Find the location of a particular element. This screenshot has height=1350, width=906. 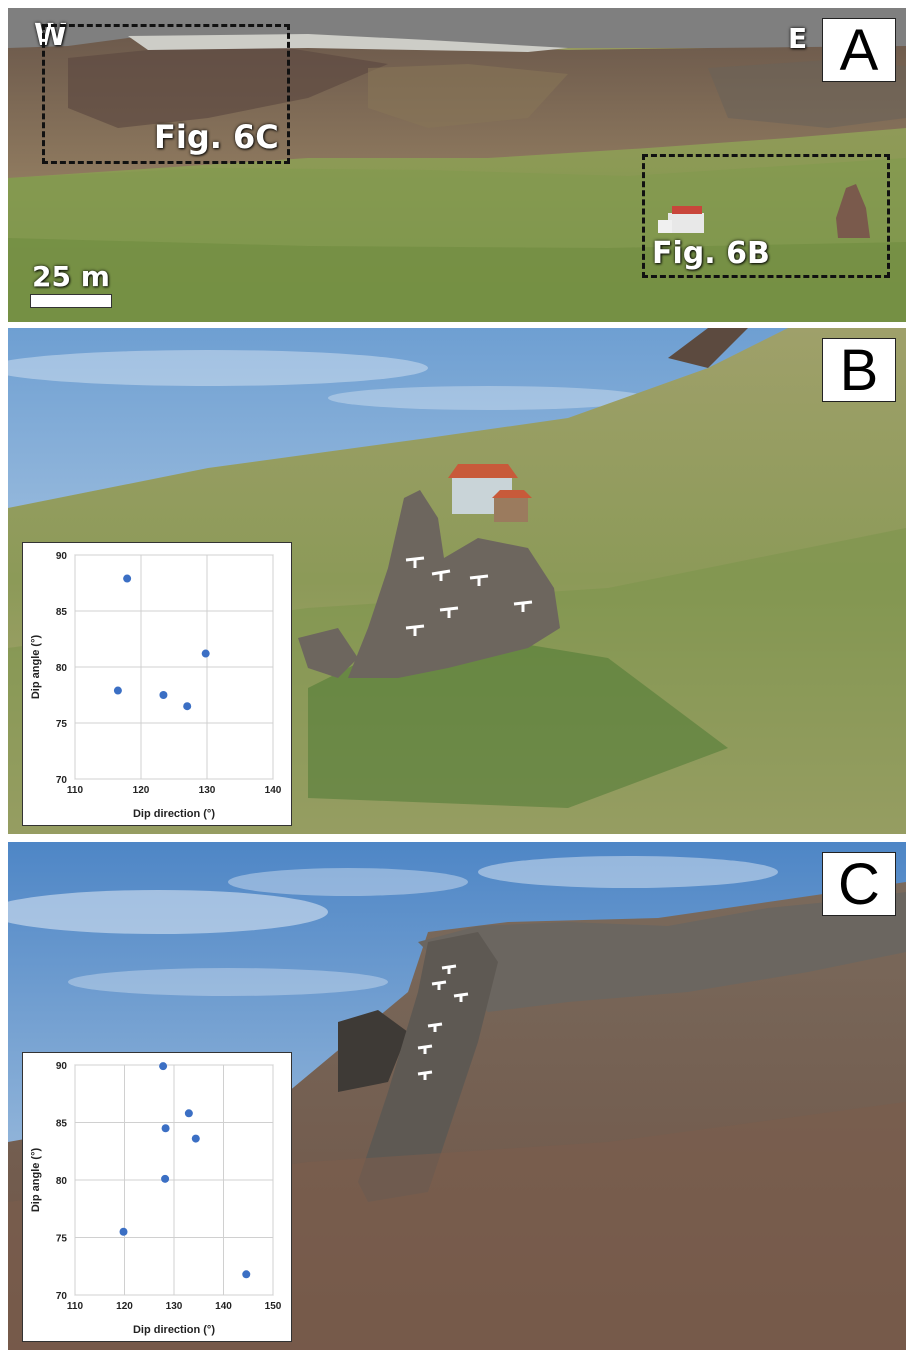

fig-6c-box is located at coordinates (166, 94).